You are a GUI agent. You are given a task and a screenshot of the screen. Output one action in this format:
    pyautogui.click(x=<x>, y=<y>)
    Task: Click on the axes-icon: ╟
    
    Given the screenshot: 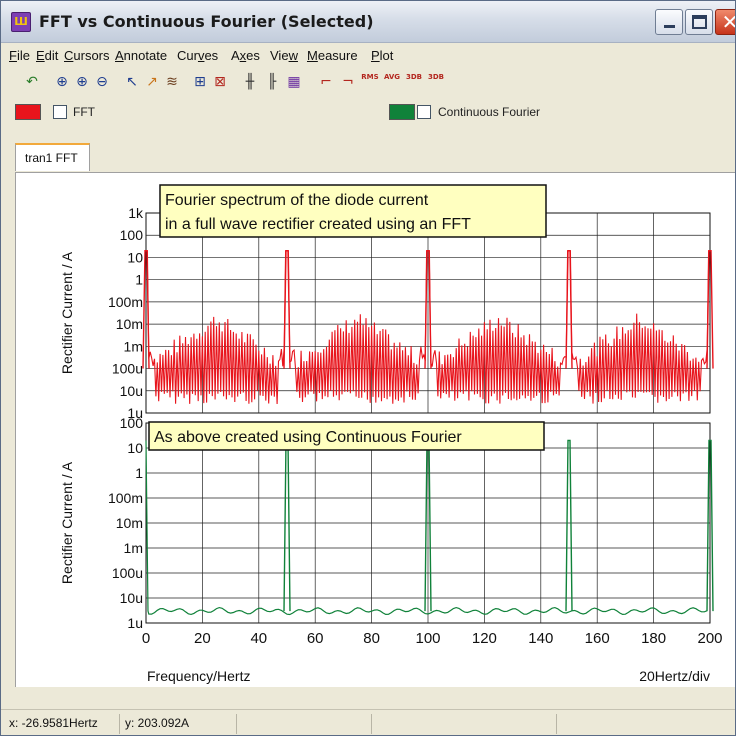 What is the action you would take?
    pyautogui.click(x=272, y=82)
    